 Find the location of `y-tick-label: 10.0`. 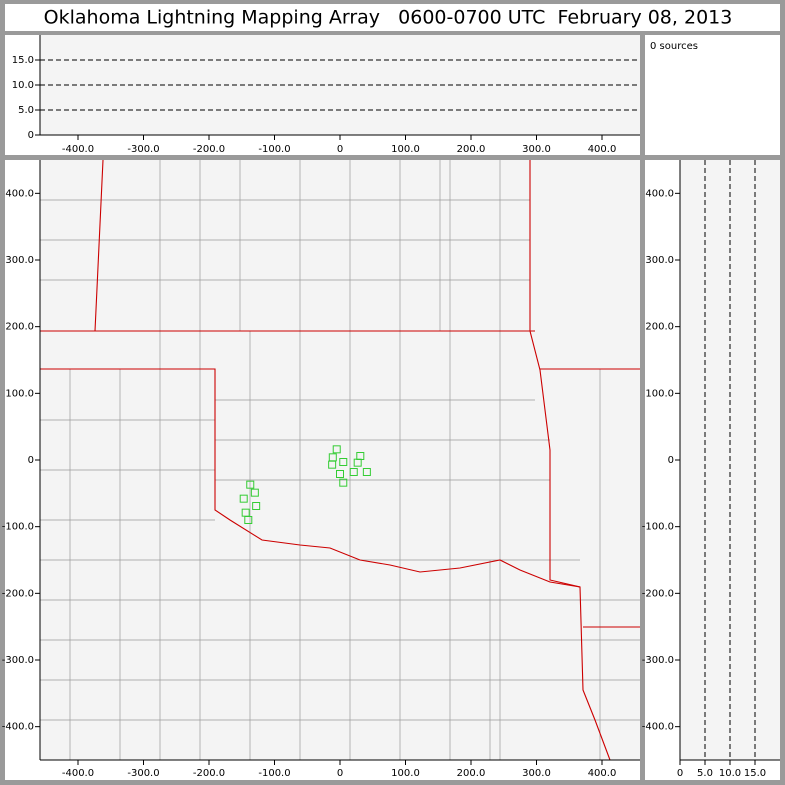

y-tick-label: 10.0 is located at coordinates (23, 85).